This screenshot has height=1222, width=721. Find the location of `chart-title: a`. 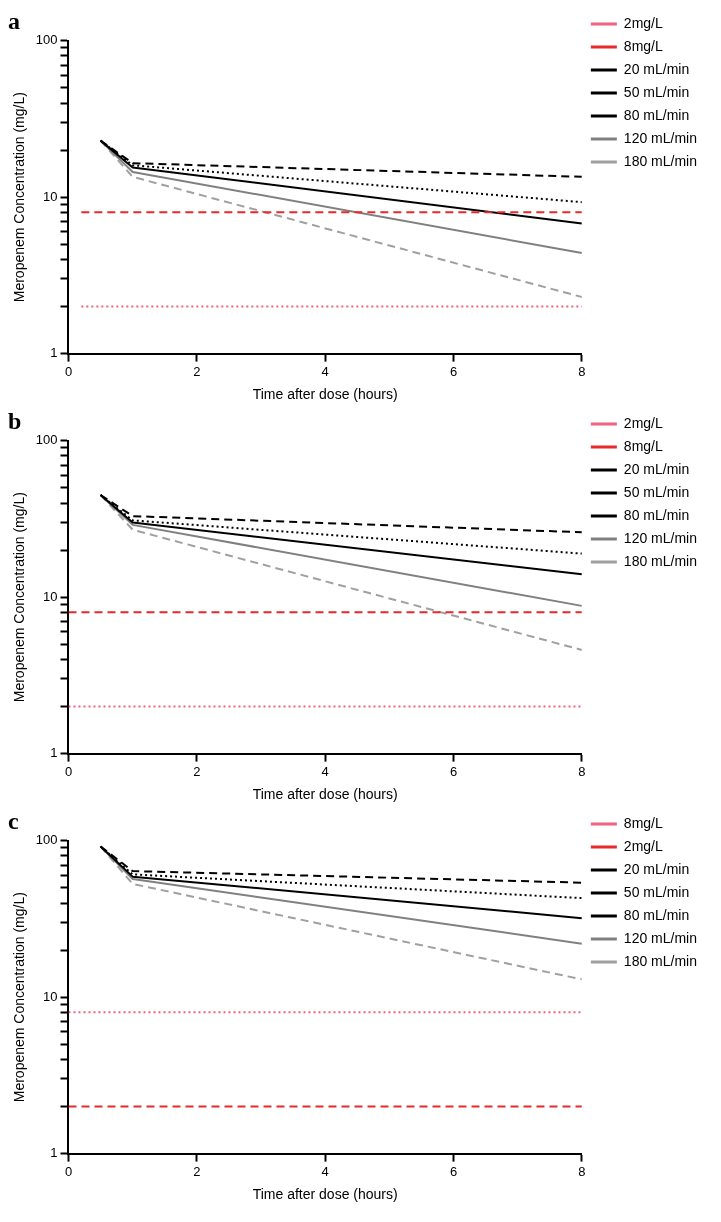

chart-title: a is located at coordinates (14, 20).